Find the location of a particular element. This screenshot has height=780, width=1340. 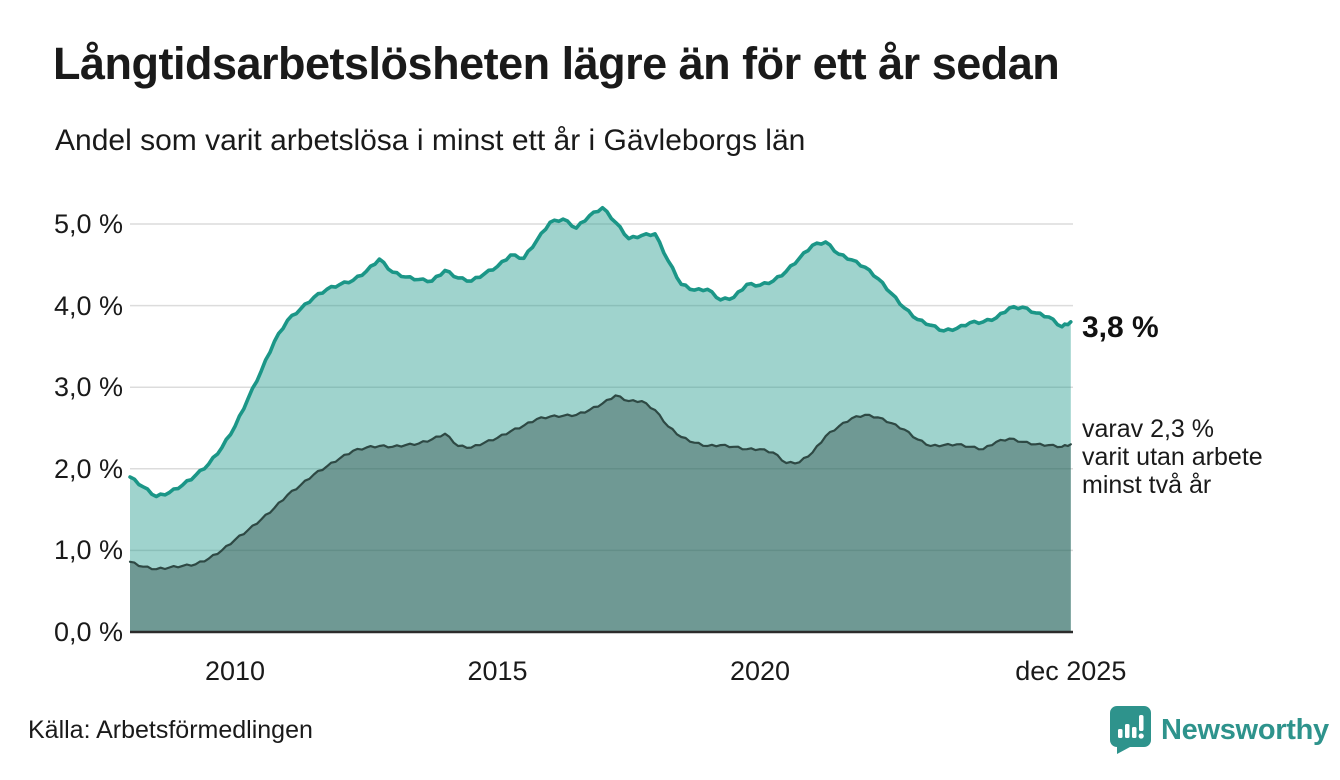

y-tick-label: 1,0 % is located at coordinates (88, 550).